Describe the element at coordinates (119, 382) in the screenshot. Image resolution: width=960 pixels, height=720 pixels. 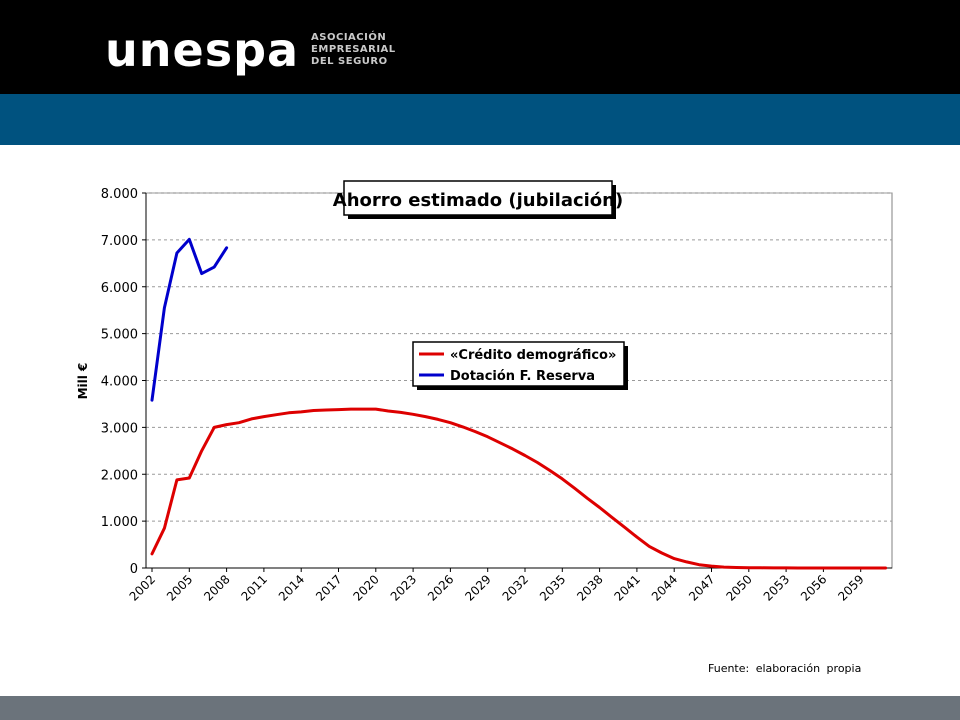
I see `y-tick-label: 4.000` at that location.